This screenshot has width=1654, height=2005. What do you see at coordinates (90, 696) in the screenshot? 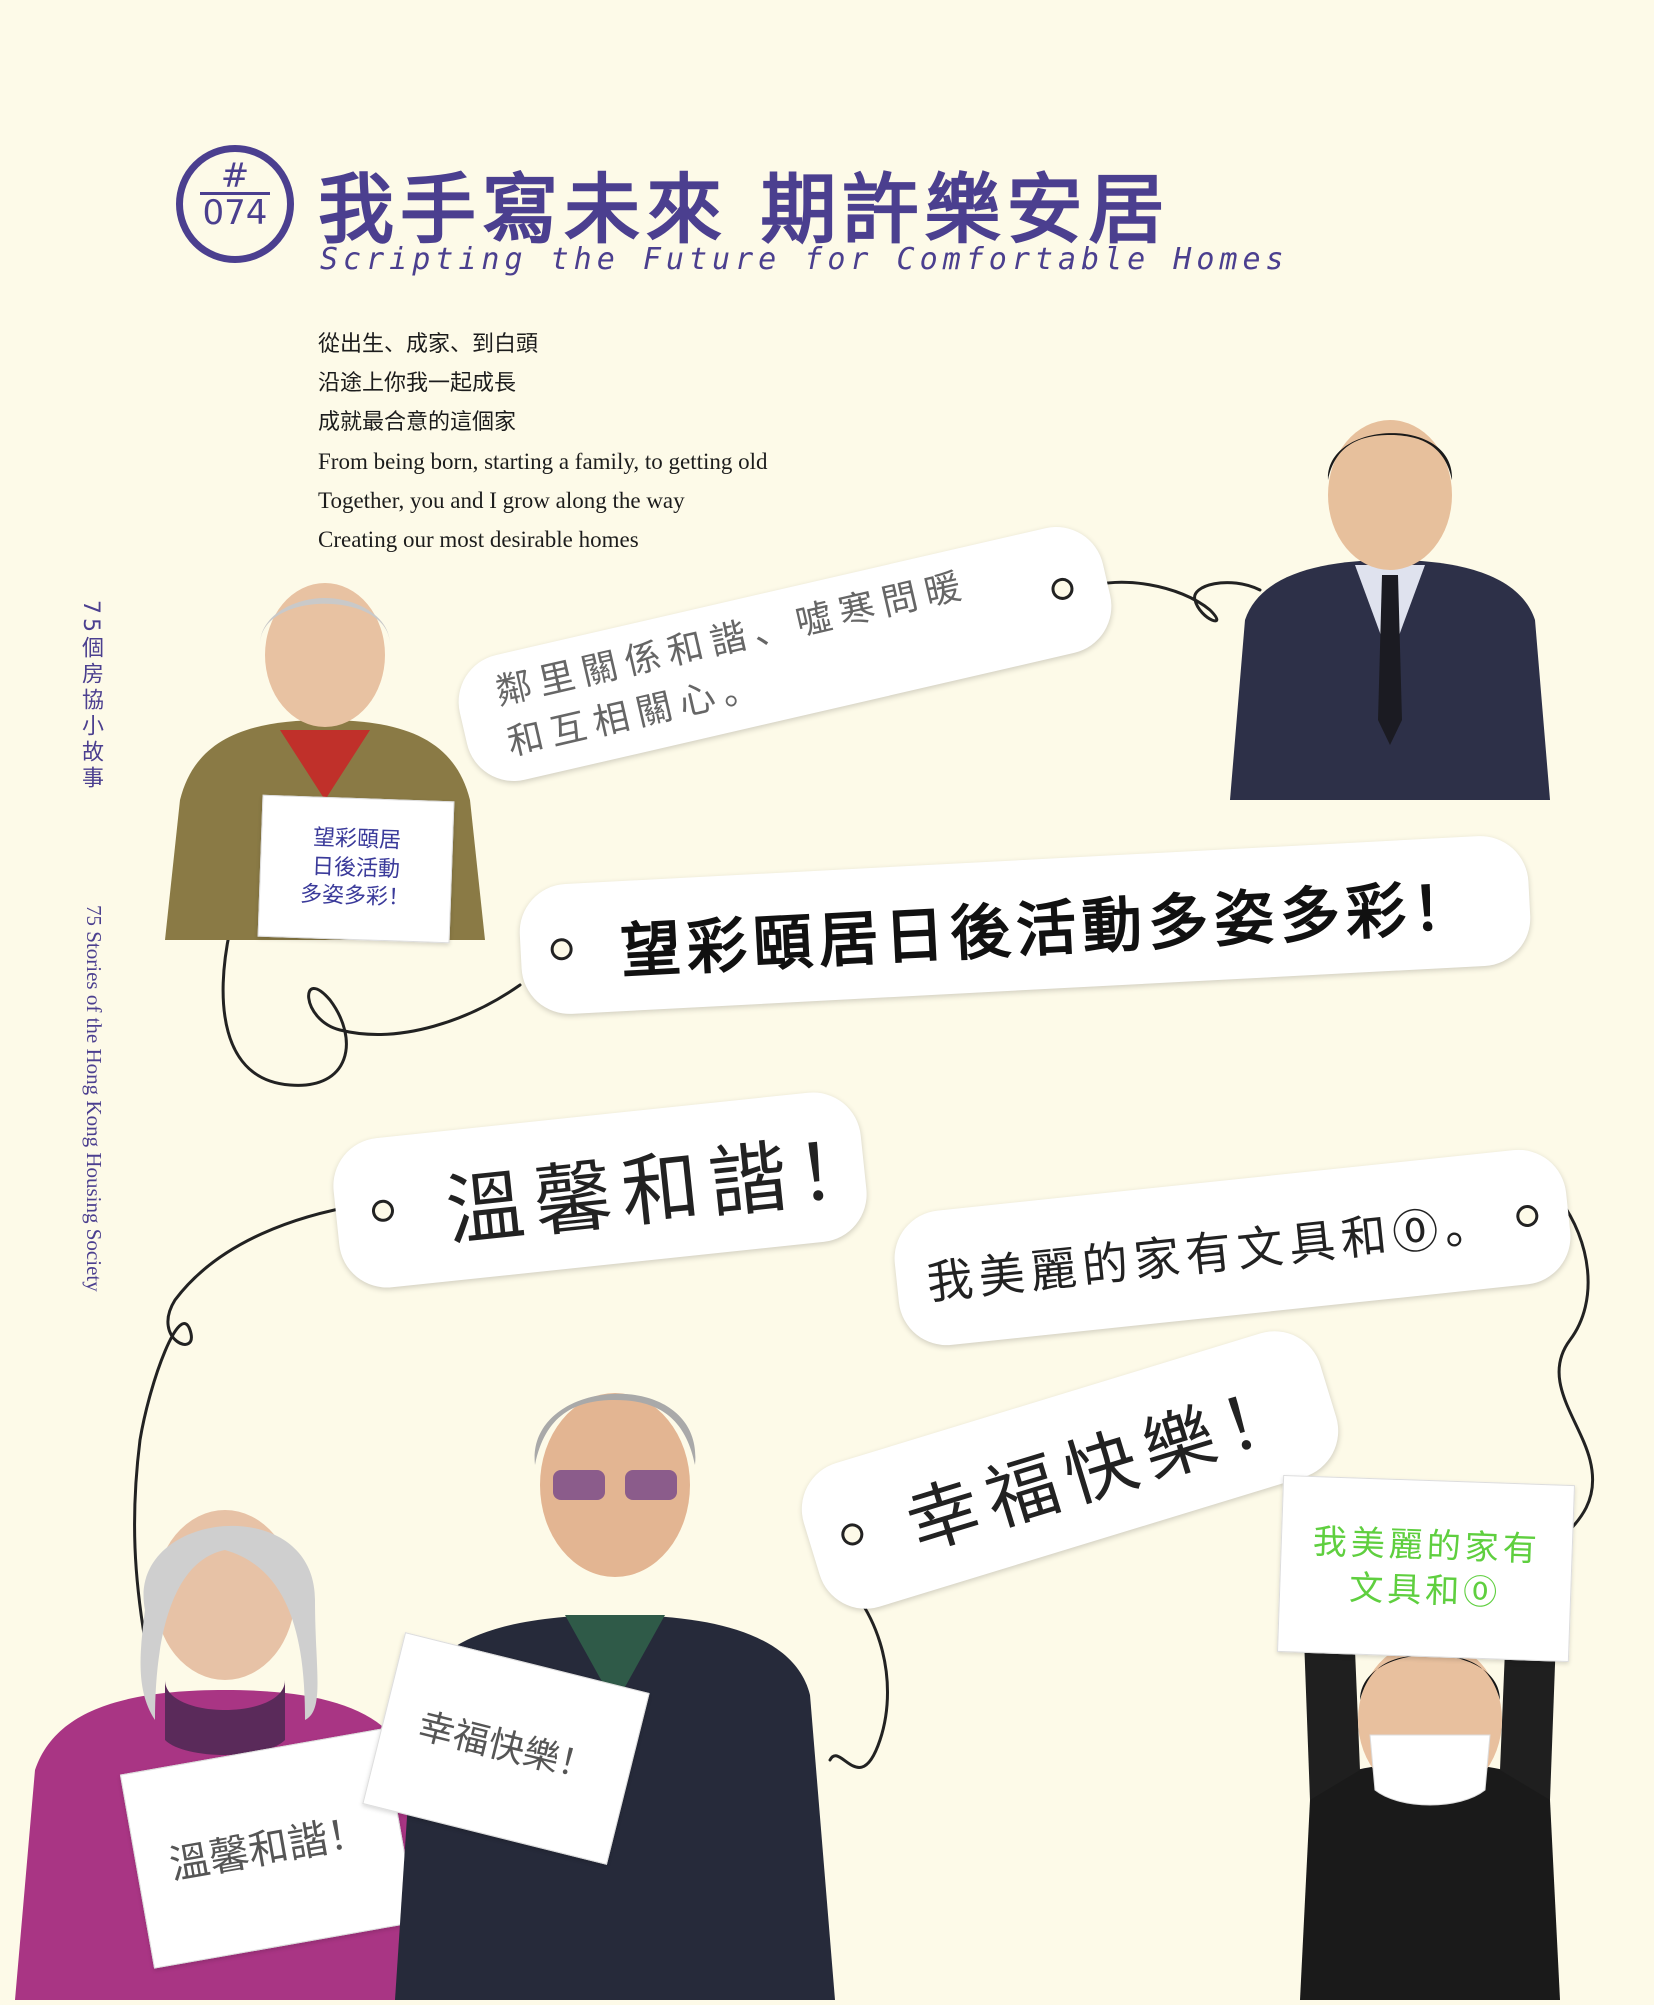
I see `side-label-chinese: 75個房協小故事` at bounding box center [90, 696].